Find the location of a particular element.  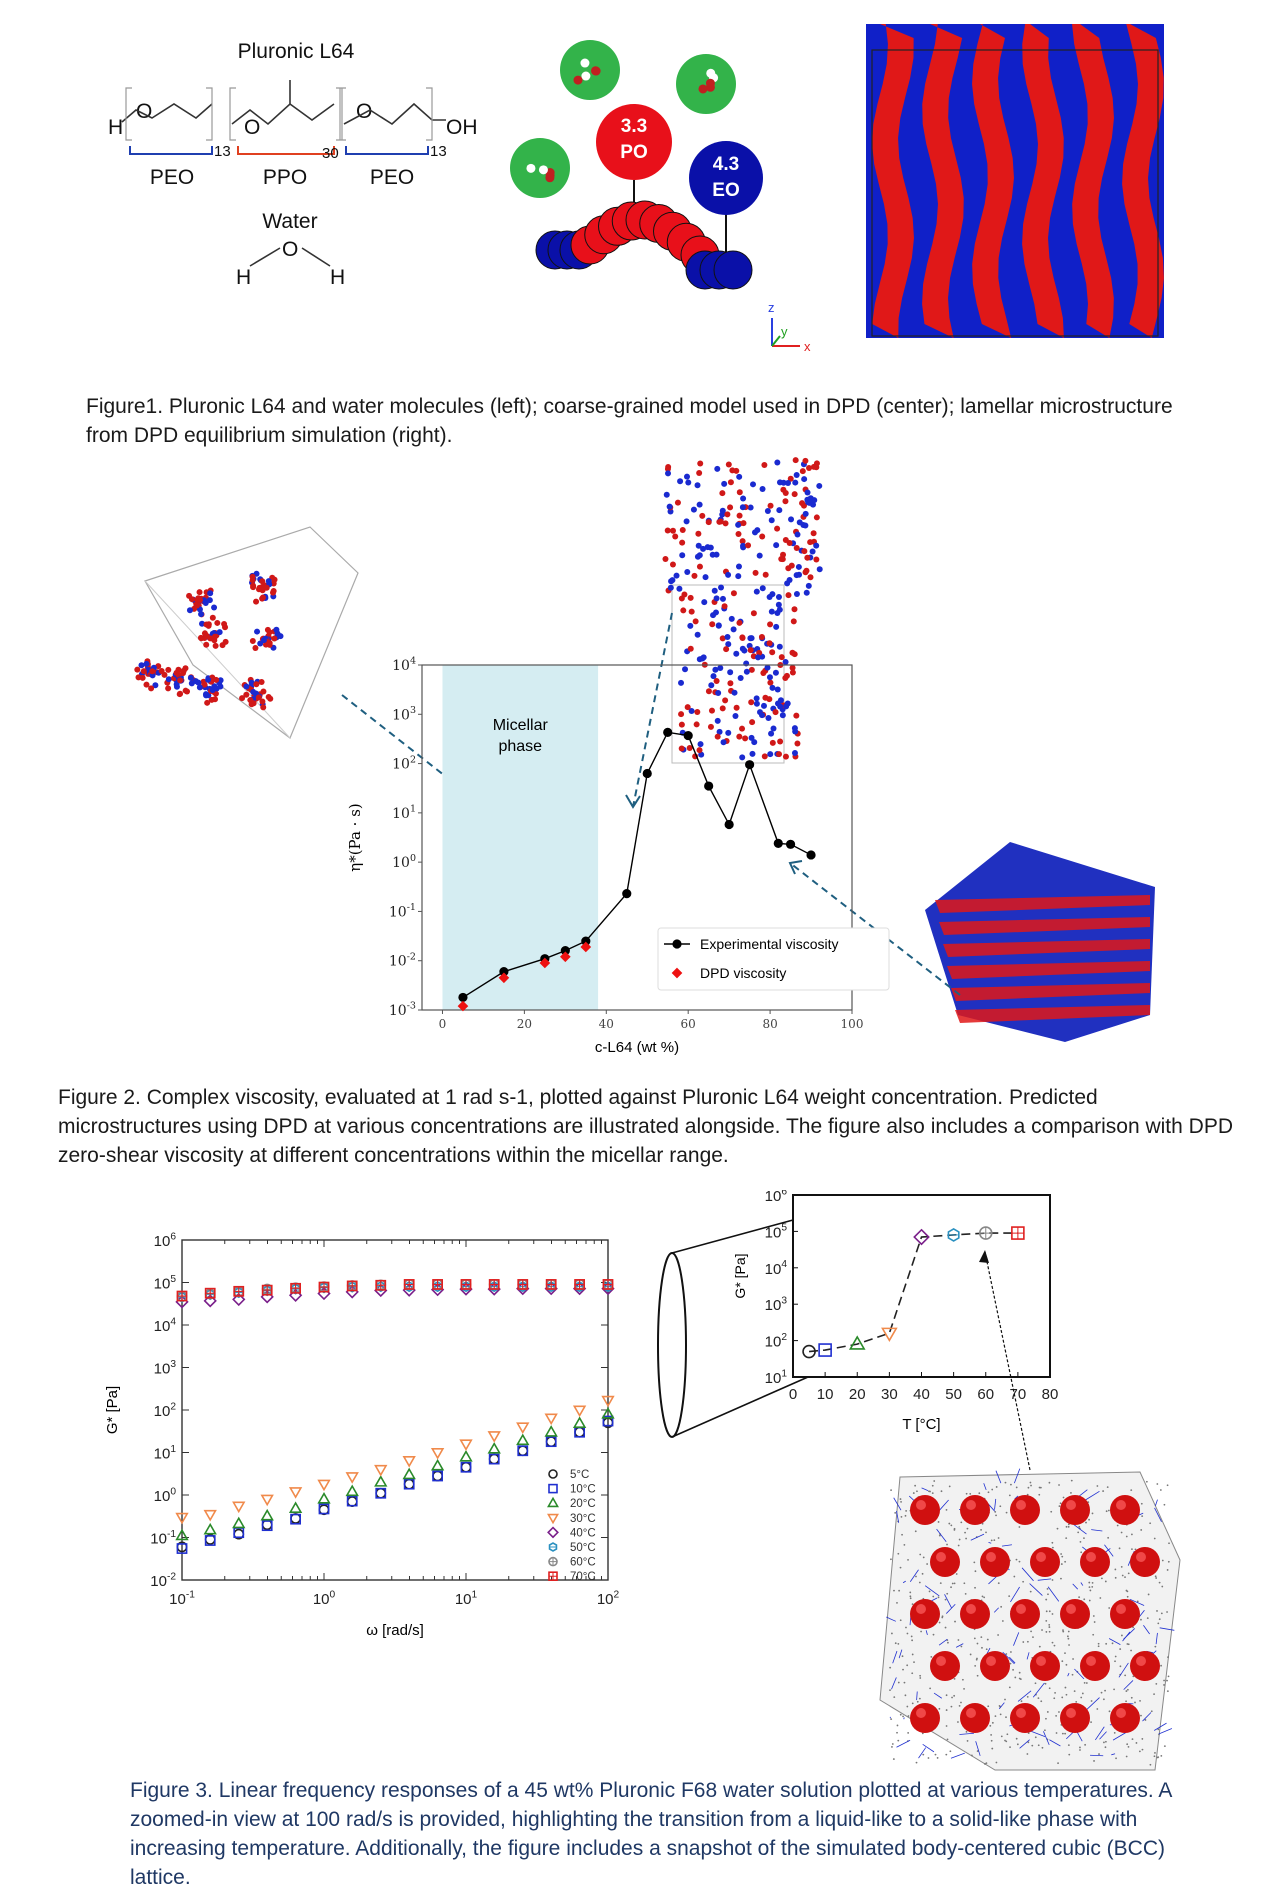

axis-y: y is located at coordinates (784, 331).